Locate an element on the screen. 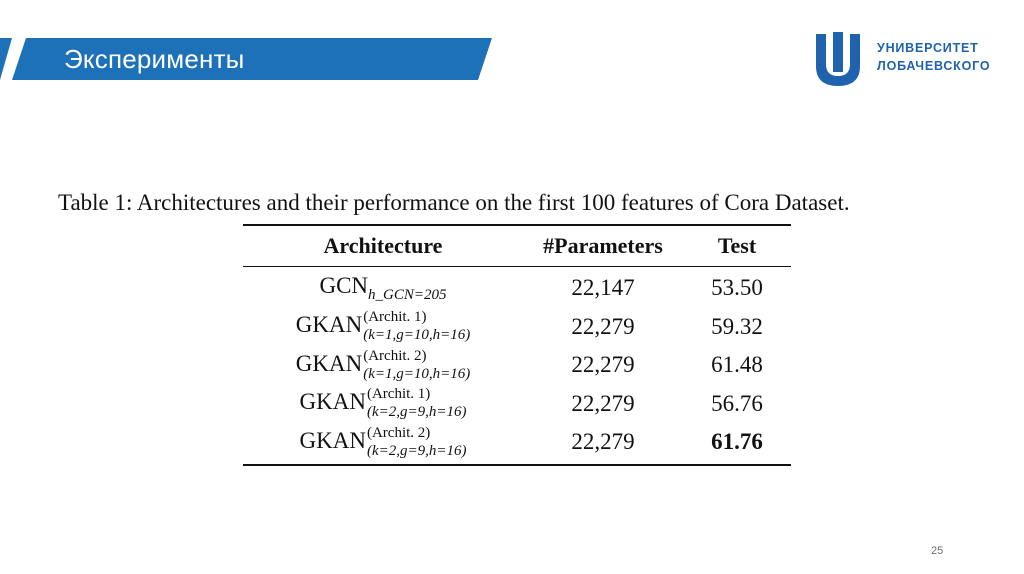 This screenshot has width=1024, height=574. table-row: GKAN (Archit. 2) (k=2,g=9,h=16) 22,279 61.76 is located at coordinates (517, 442).